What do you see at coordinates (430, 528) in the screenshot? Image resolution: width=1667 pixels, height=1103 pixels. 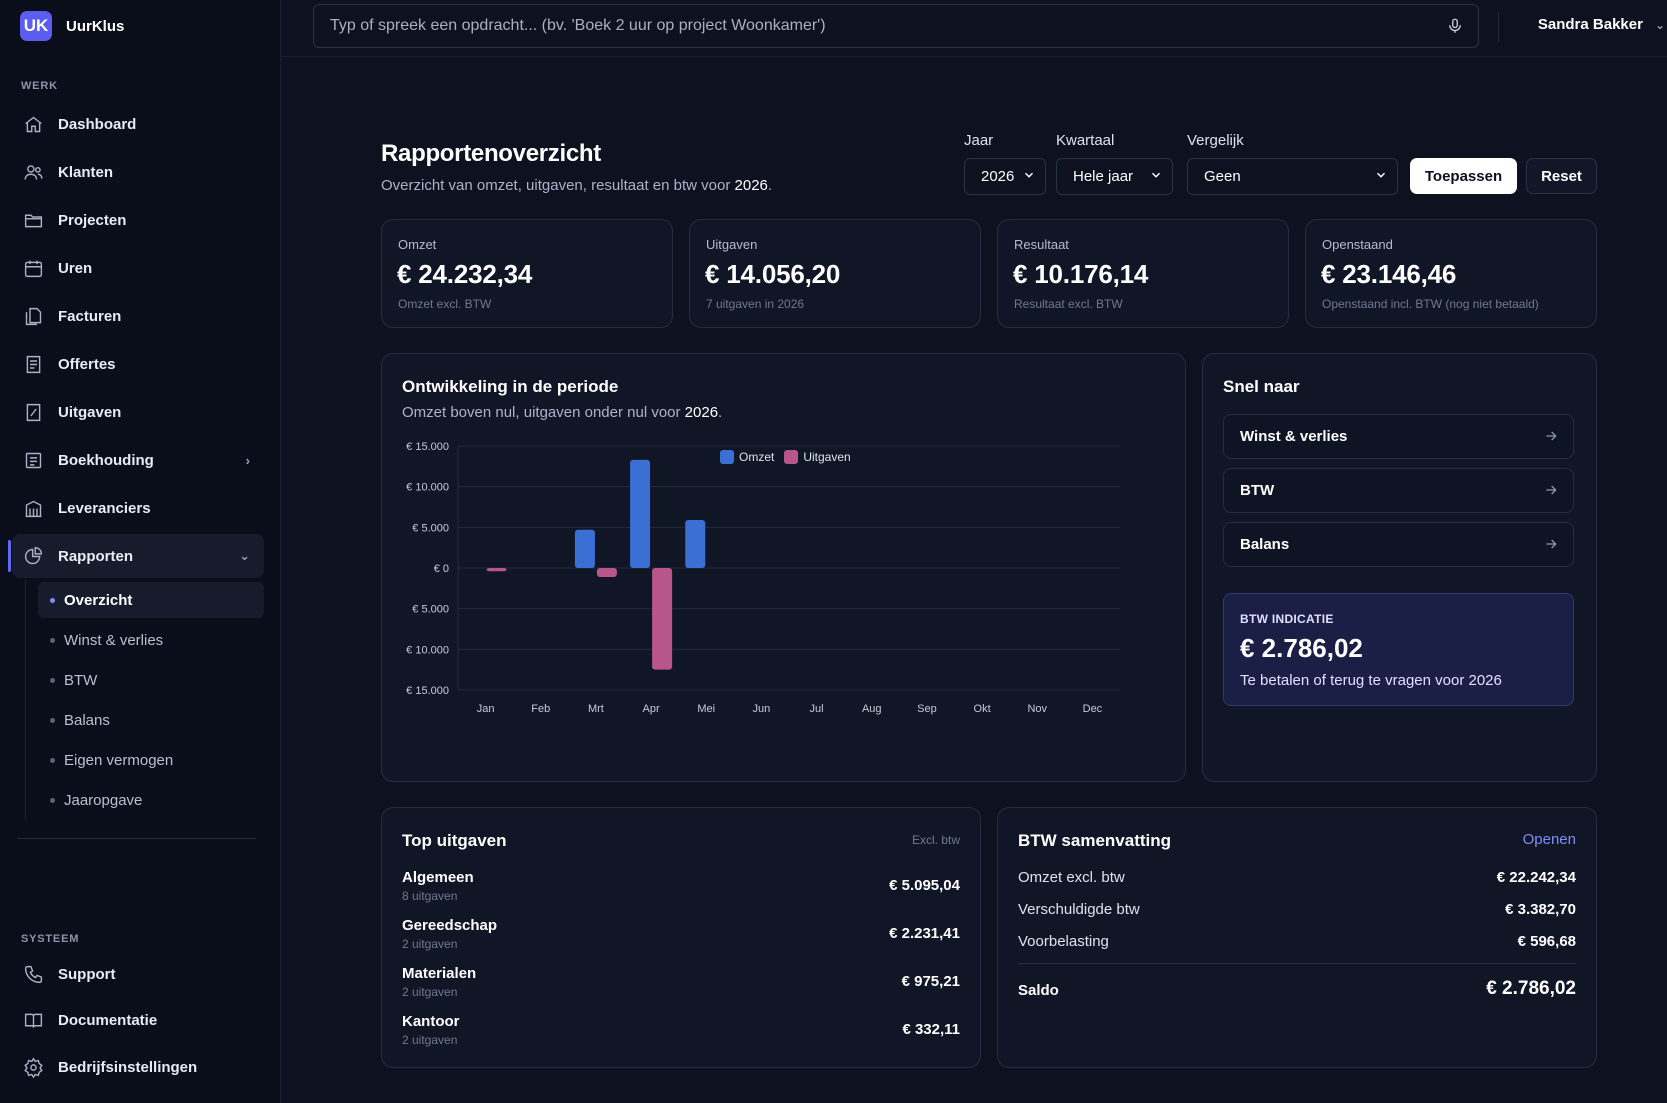 I see `y-tick-label: € 5.000` at bounding box center [430, 528].